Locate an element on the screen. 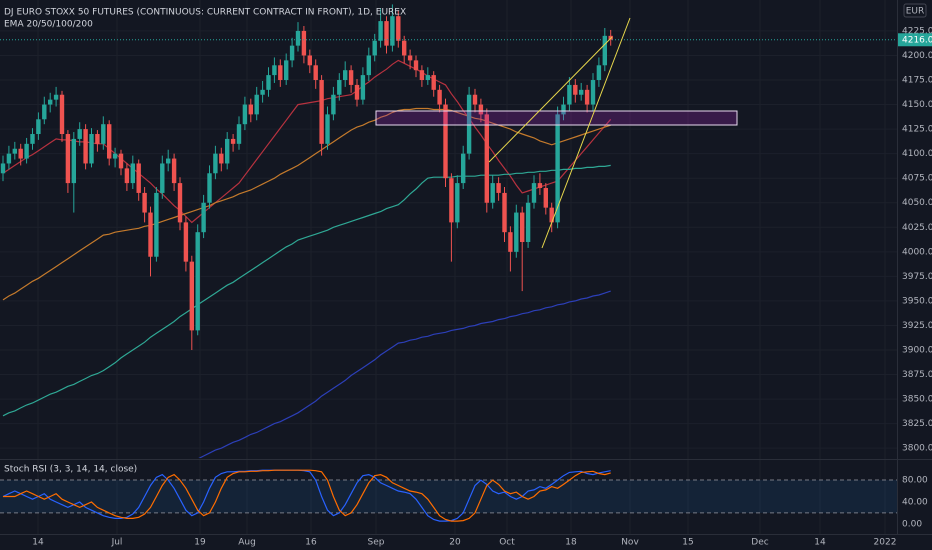  last-price-label: 4216.0 is located at coordinates (917, 40).